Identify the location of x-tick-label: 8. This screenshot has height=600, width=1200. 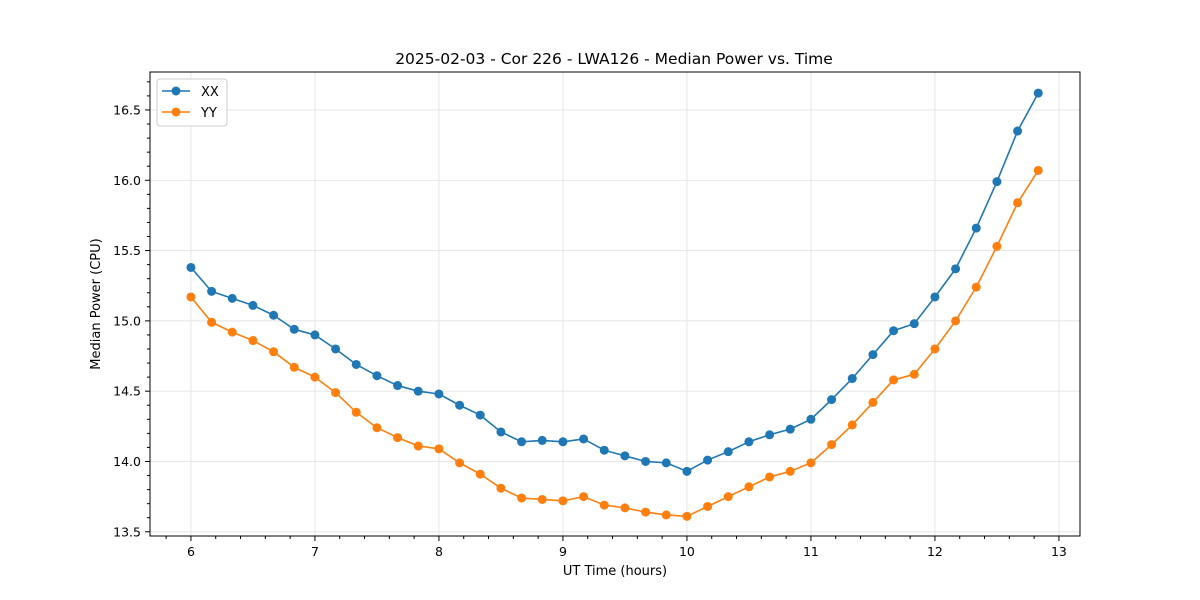
(439, 551).